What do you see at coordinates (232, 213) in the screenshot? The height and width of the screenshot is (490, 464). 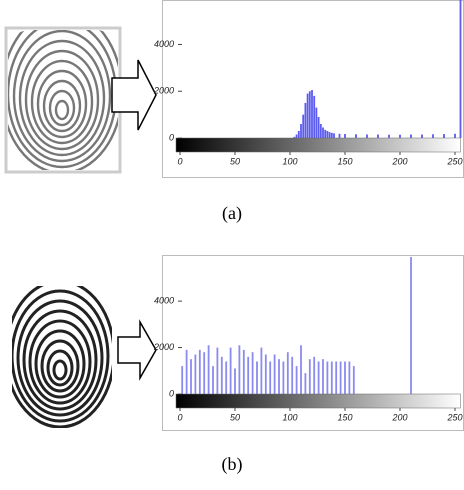 I see `caption: (a)` at bounding box center [232, 213].